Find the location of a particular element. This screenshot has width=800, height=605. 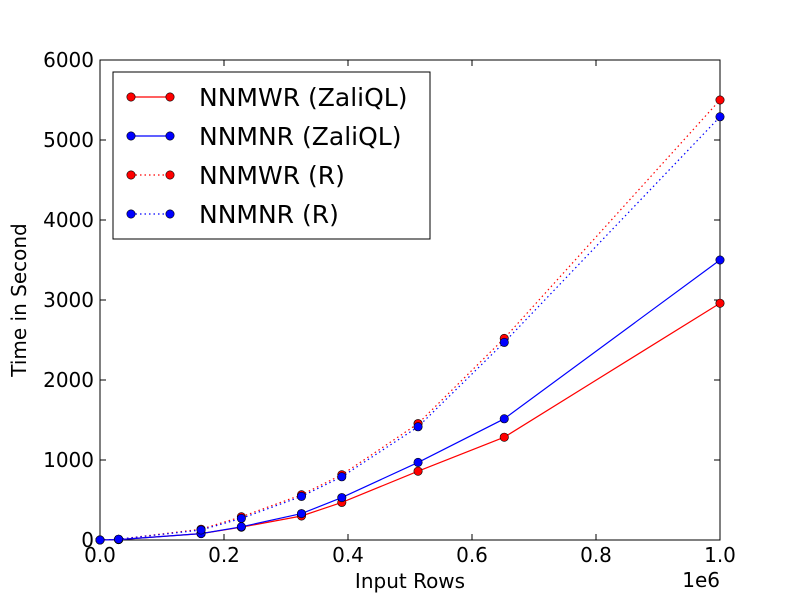

legend-entry: NNMNR (ZaliQL) is located at coordinates (263, 136).